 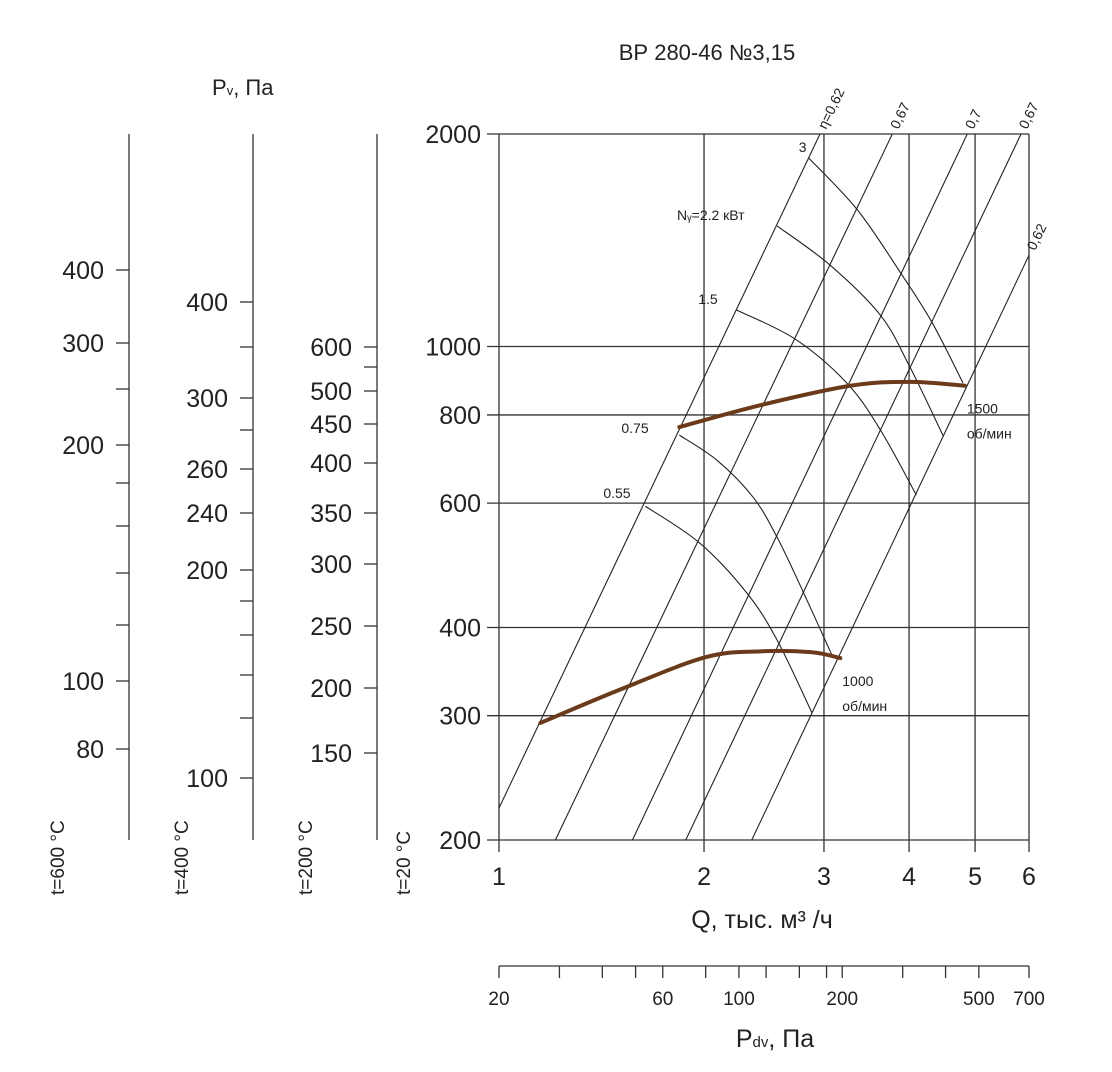 I want to click on y-tick-label: 1000, so click(x=453, y=348).